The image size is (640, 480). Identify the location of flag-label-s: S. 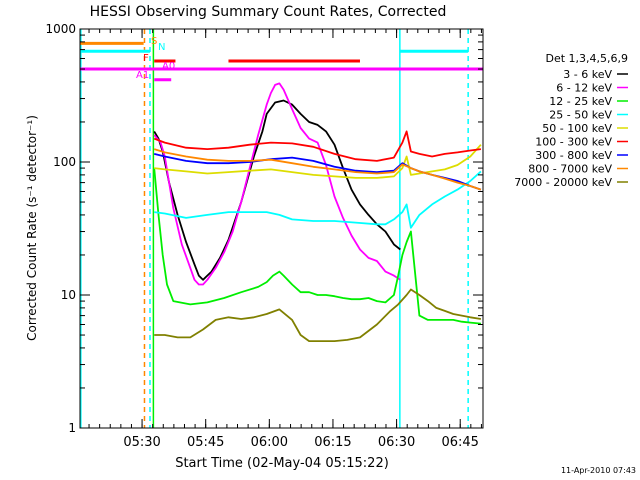
(154, 41).